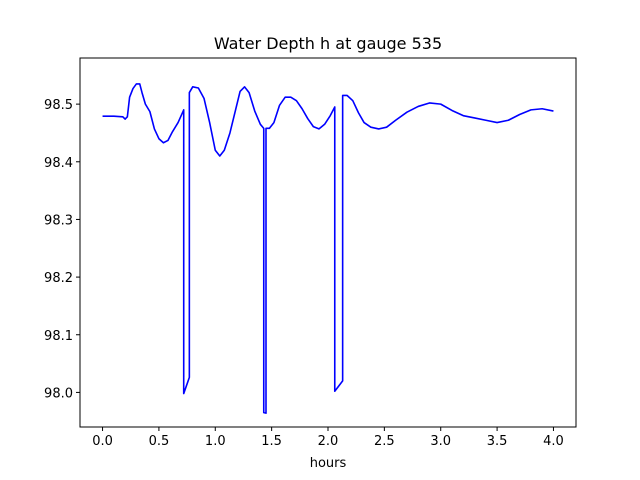 This screenshot has height=480, width=640. Describe the element at coordinates (328, 463) in the screenshot. I see `x-axis-label: hours` at that location.